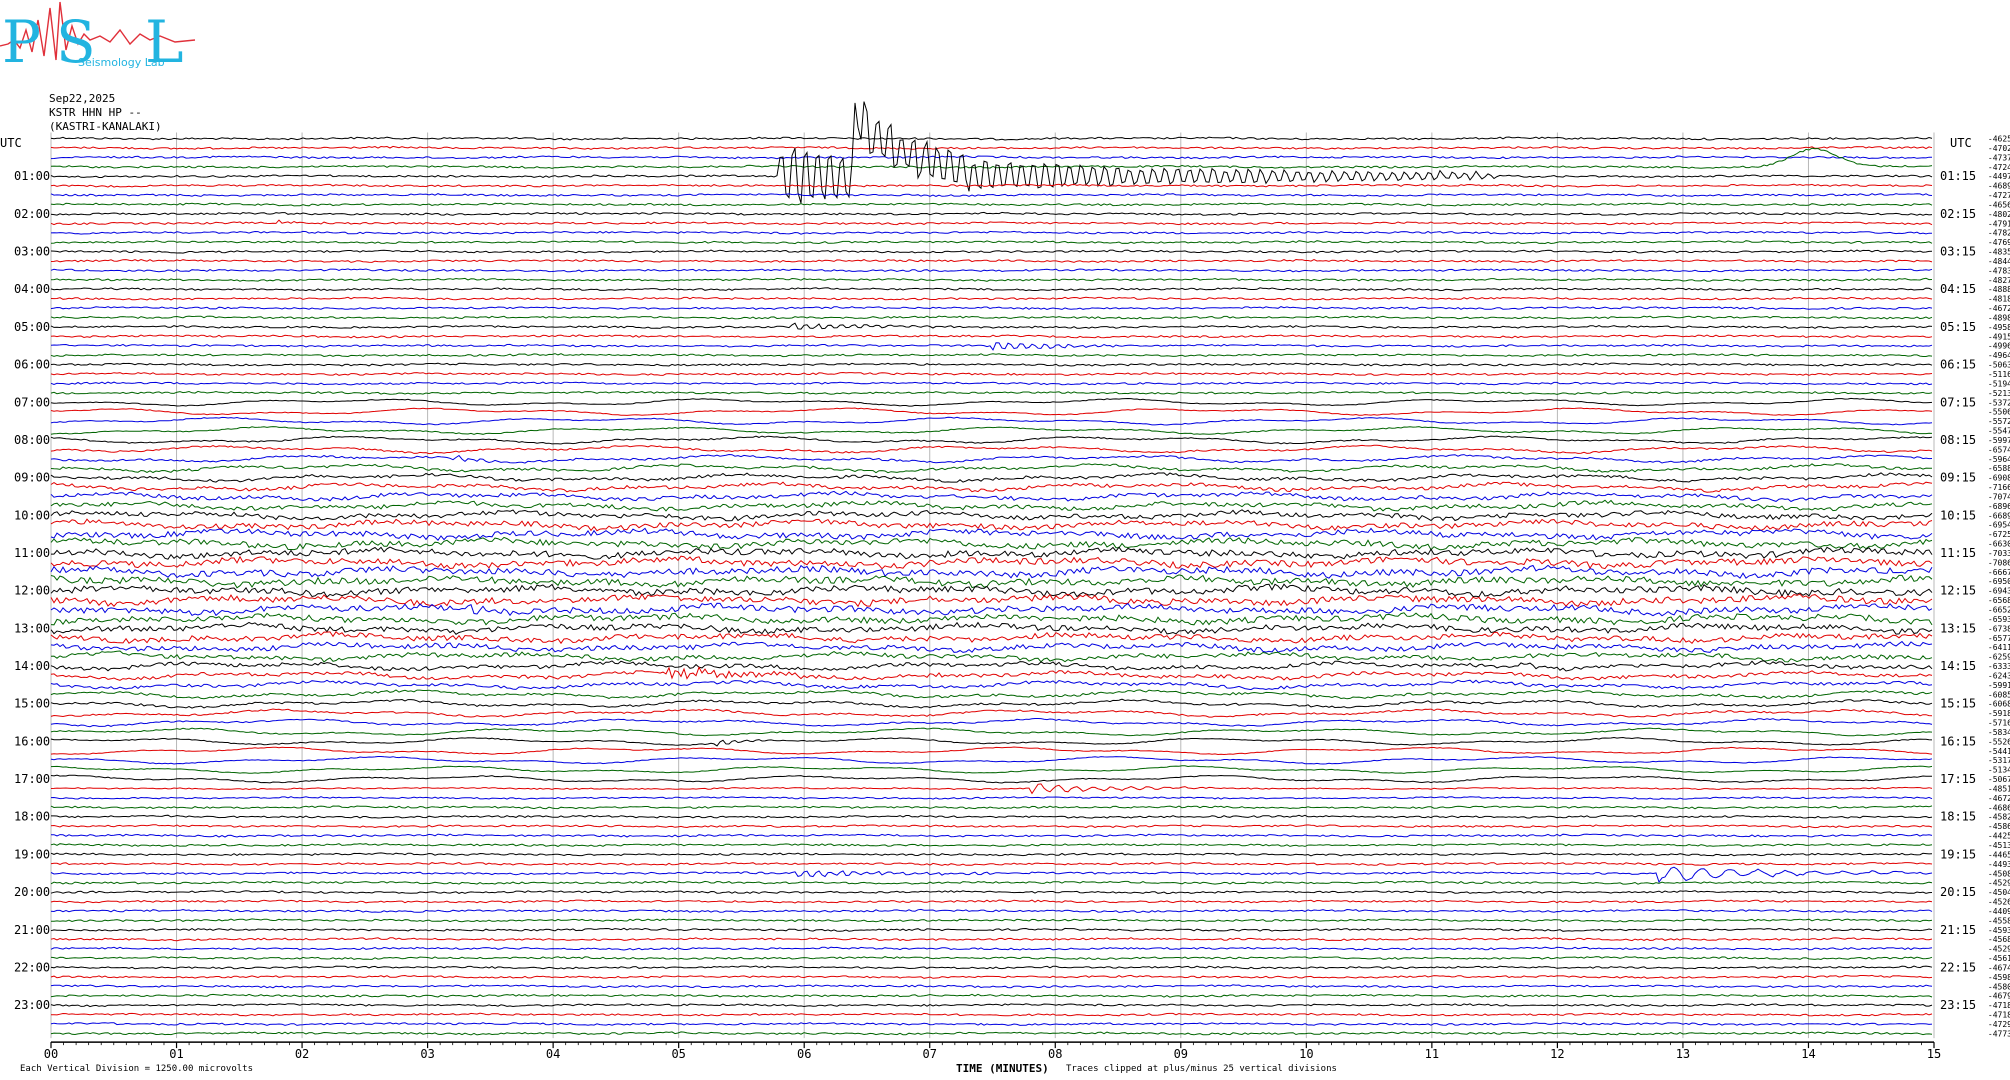  I want to click on hour-label-left: 07:00, so click(32, 402).